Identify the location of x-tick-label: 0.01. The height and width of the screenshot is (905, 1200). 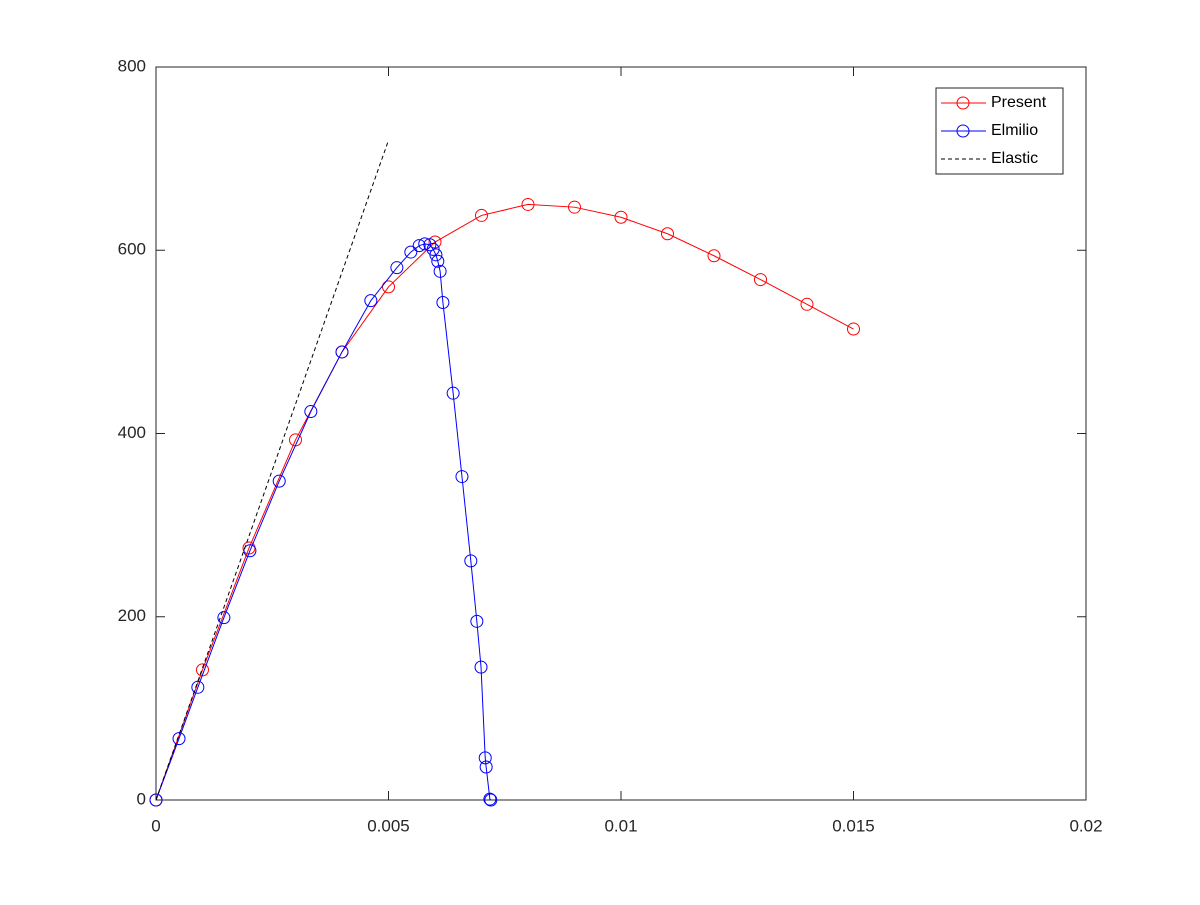
(620, 825).